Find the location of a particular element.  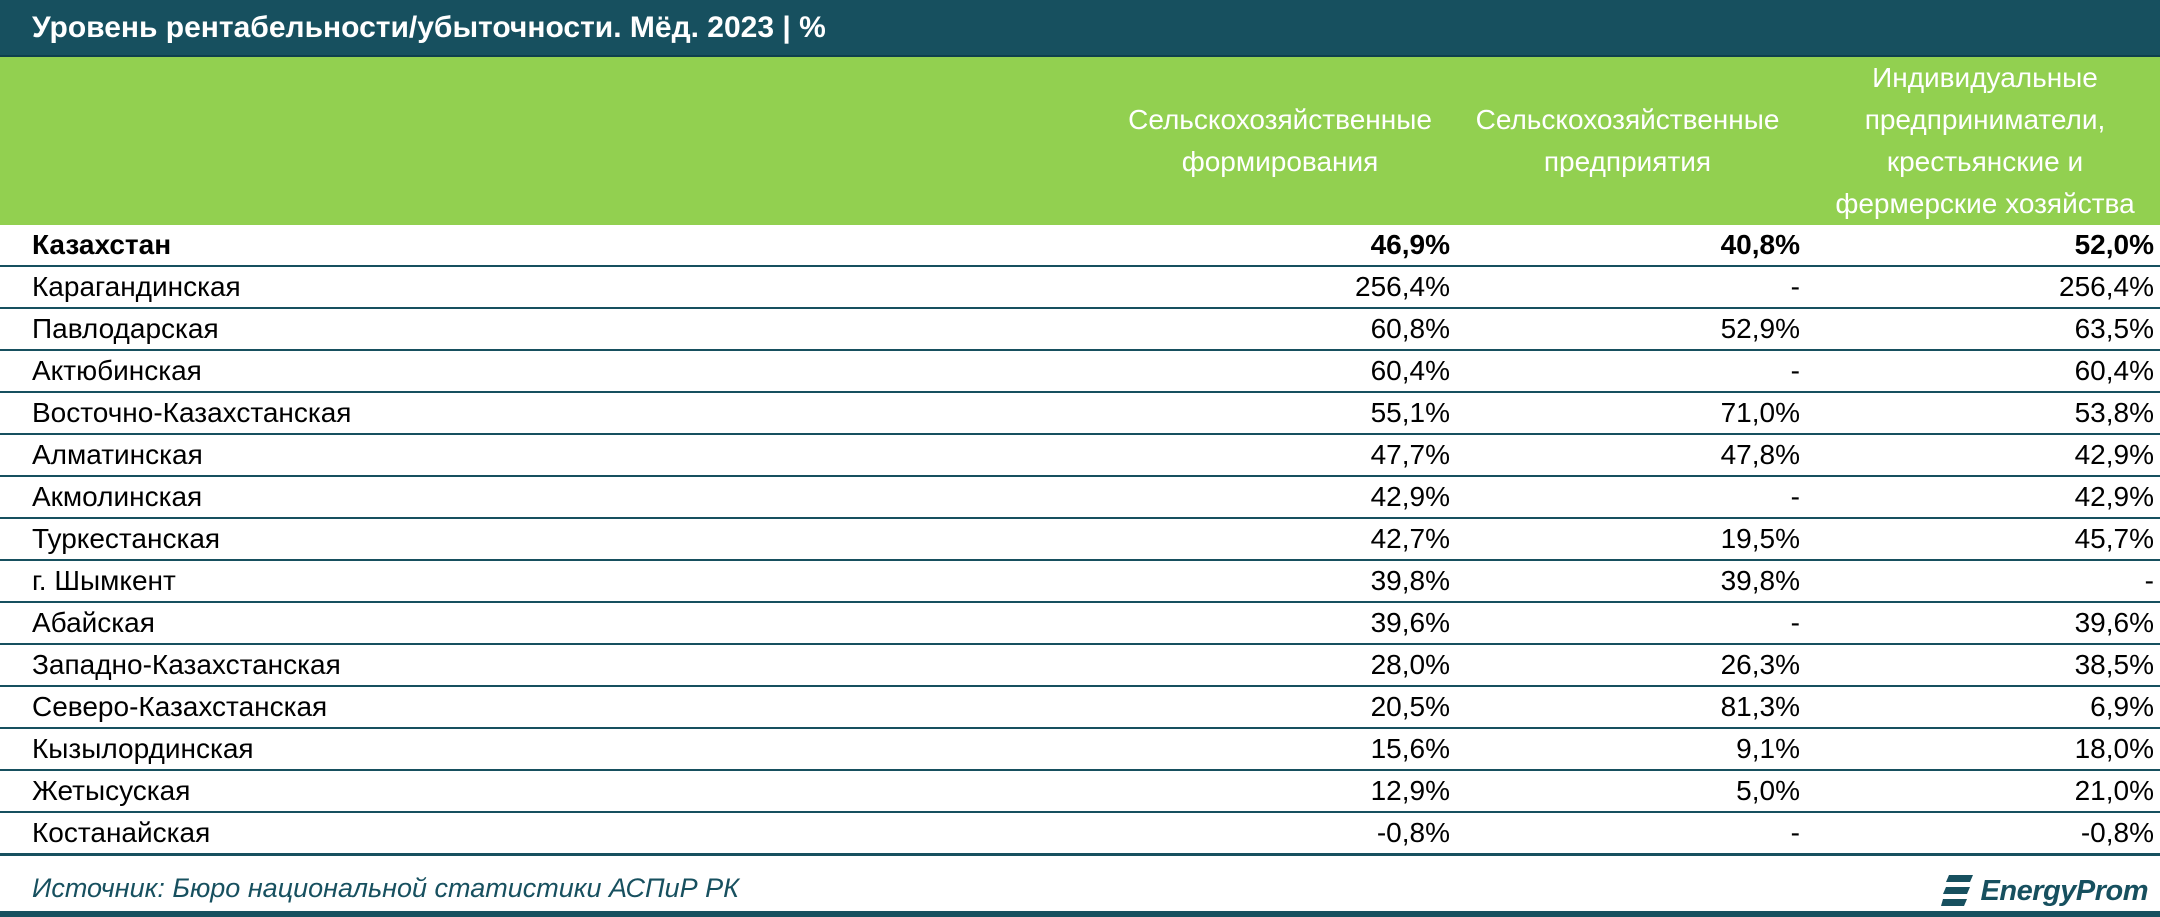

value-individual-farms: 53,8% is located at coordinates (2114, 412).